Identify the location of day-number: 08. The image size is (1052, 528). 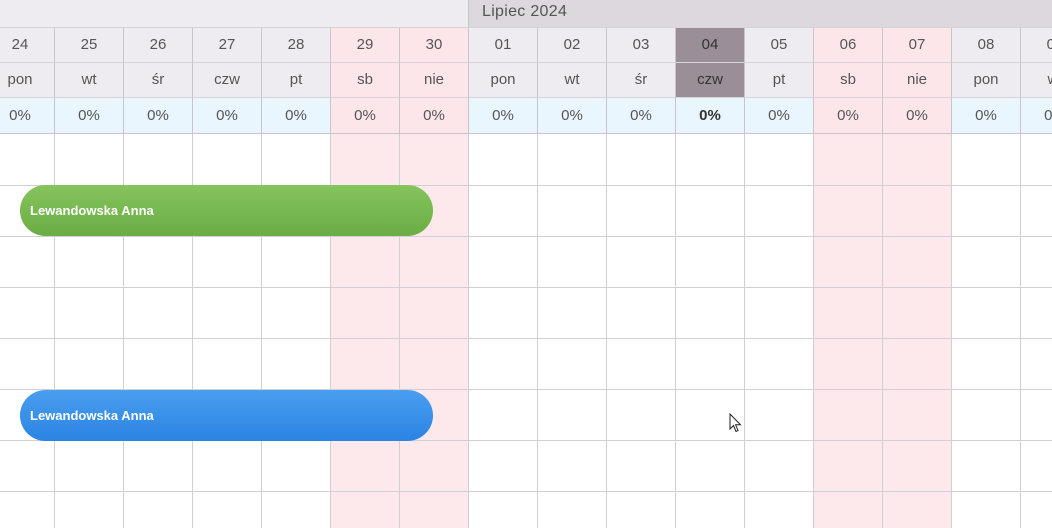
(986, 45).